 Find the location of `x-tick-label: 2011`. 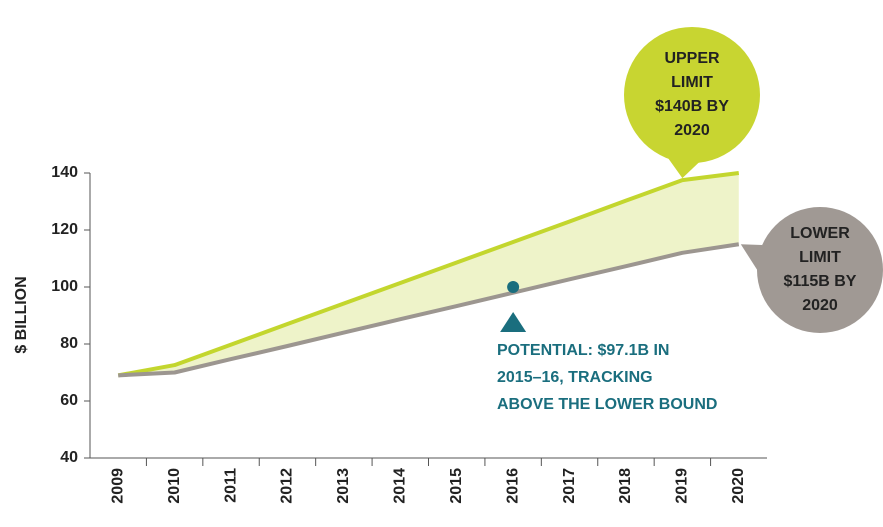

x-tick-label: 2011 is located at coordinates (230, 485).